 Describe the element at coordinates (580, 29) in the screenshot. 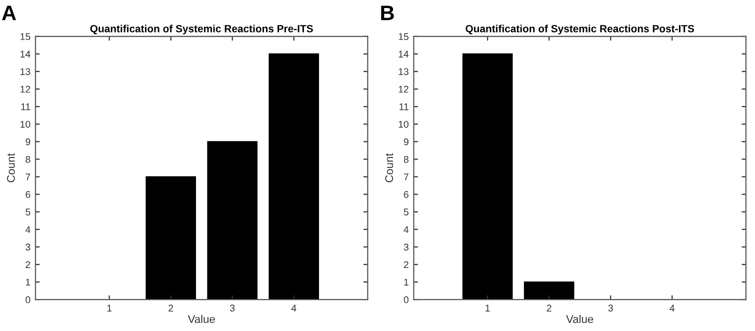

I see `chart-title: Quantification of Systemic Reactions Post-ITS` at that location.